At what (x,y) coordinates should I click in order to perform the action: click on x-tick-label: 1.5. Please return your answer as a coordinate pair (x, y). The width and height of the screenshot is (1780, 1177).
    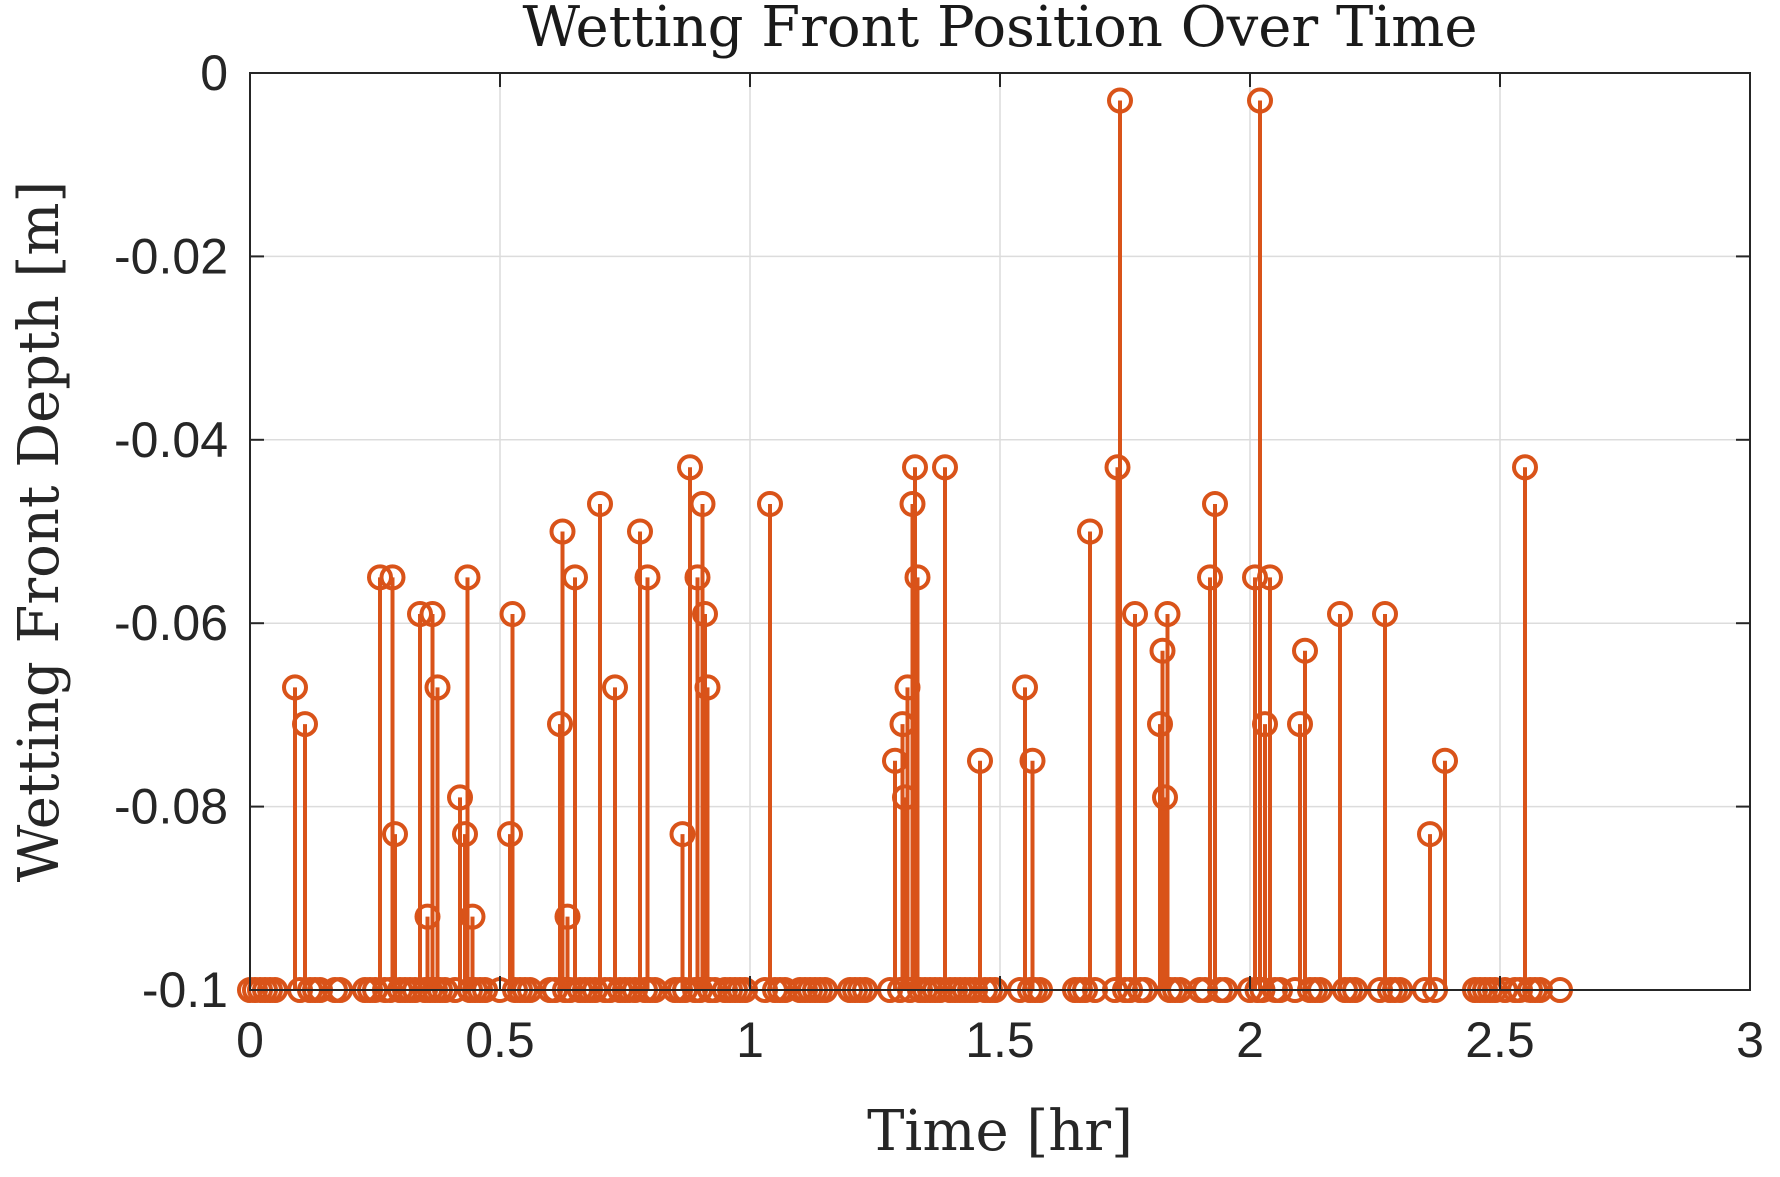
    Looking at the image, I should click on (1000, 1040).